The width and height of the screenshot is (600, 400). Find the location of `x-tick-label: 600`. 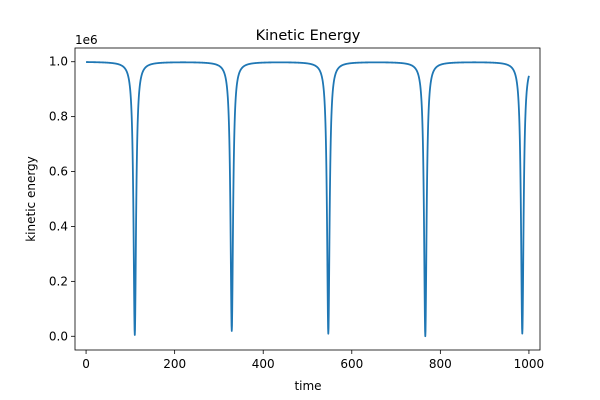

x-tick-label: 600 is located at coordinates (351, 364).